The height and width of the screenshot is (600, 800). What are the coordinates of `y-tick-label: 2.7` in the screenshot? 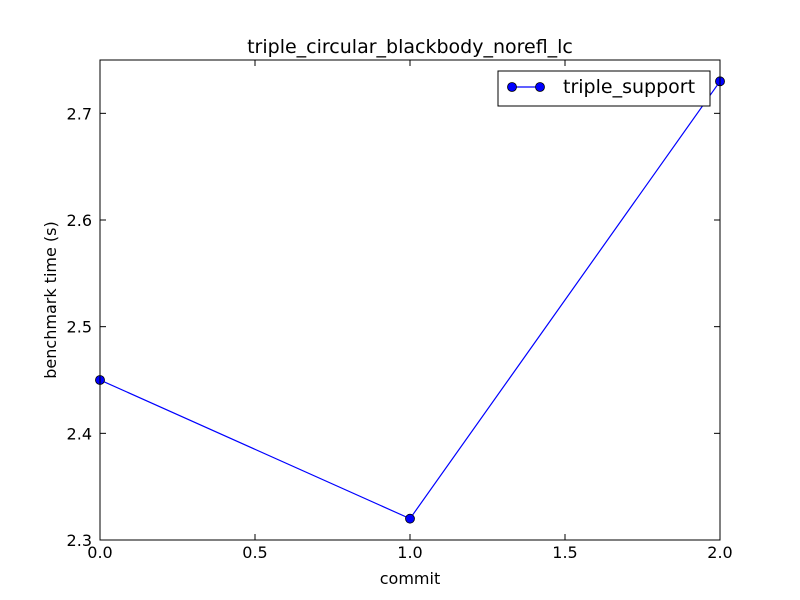 It's located at (79, 113).